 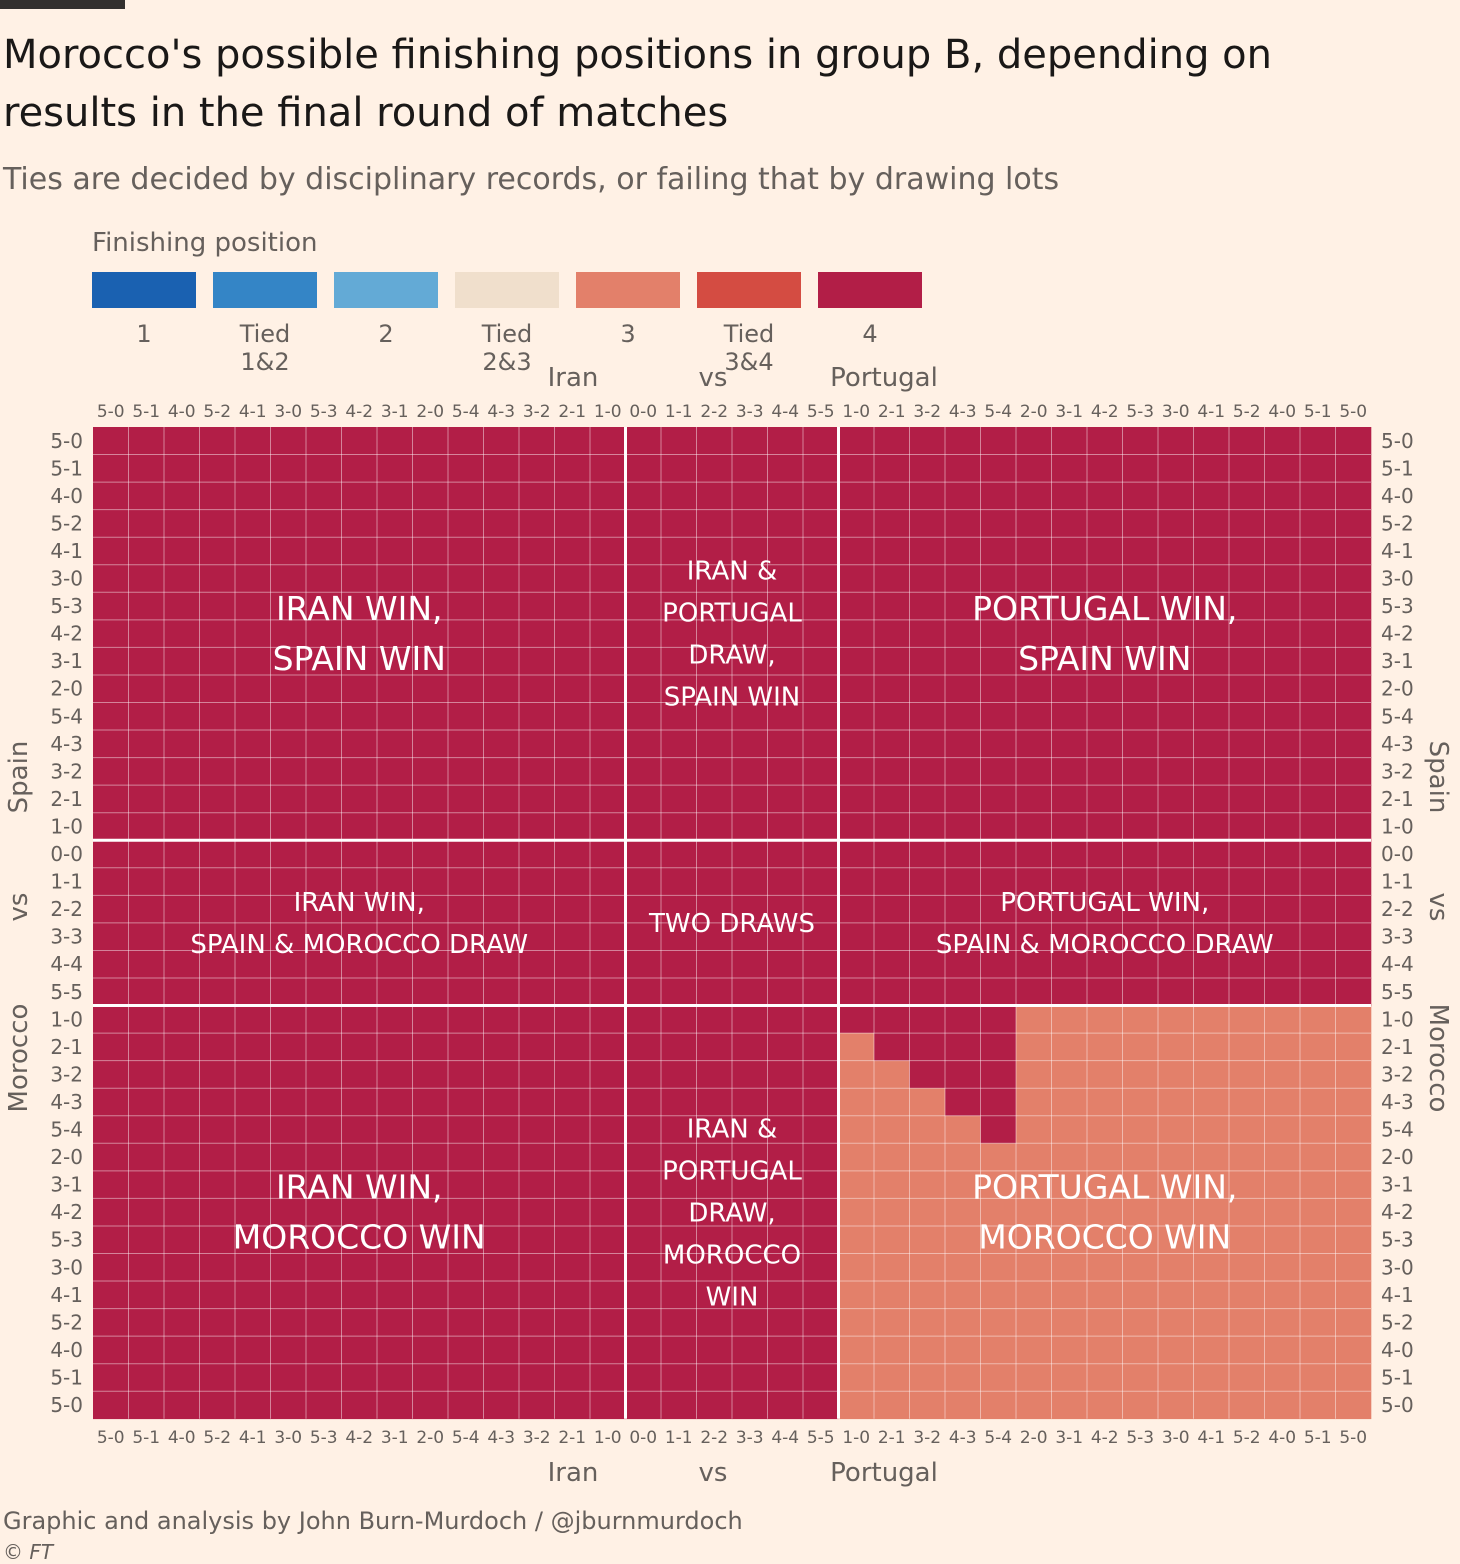 I want to click on y-tick-label-right: 1-1, so click(x=1397, y=882).